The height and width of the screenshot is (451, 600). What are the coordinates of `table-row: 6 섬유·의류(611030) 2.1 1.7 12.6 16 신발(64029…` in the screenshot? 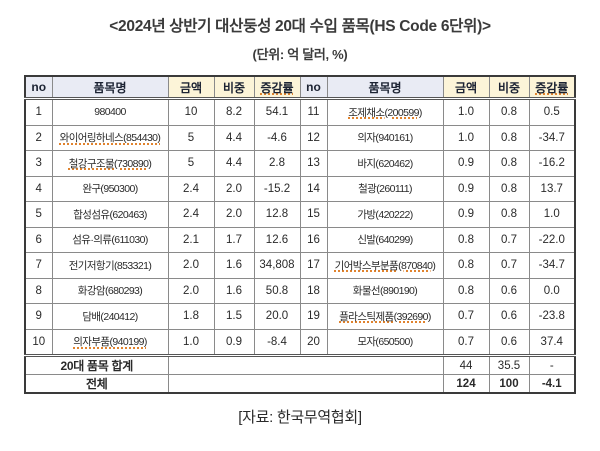 It's located at (300, 239).